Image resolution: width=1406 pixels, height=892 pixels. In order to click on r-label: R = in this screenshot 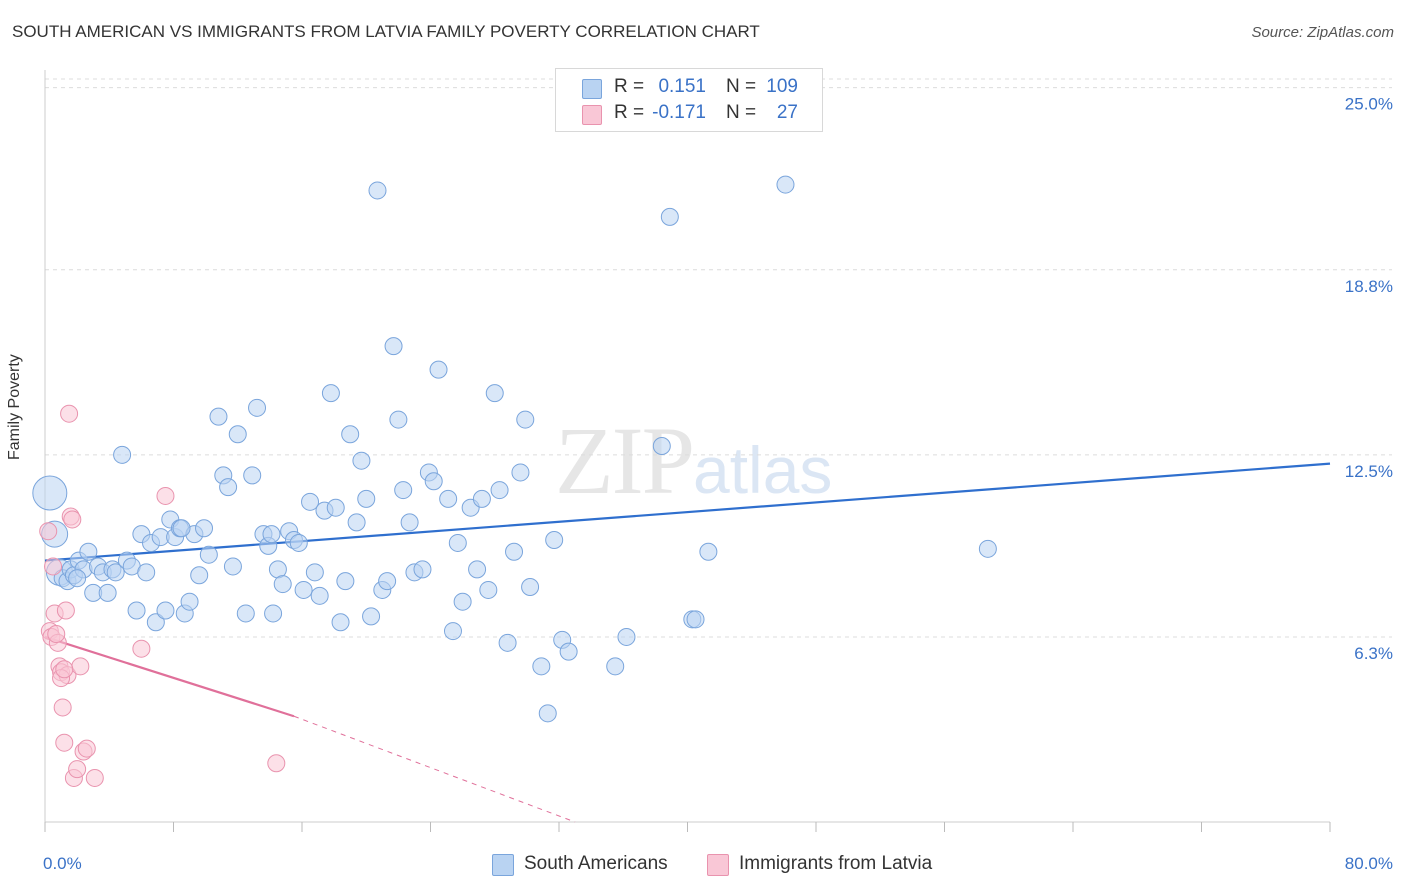, I will do `click(629, 86)`.